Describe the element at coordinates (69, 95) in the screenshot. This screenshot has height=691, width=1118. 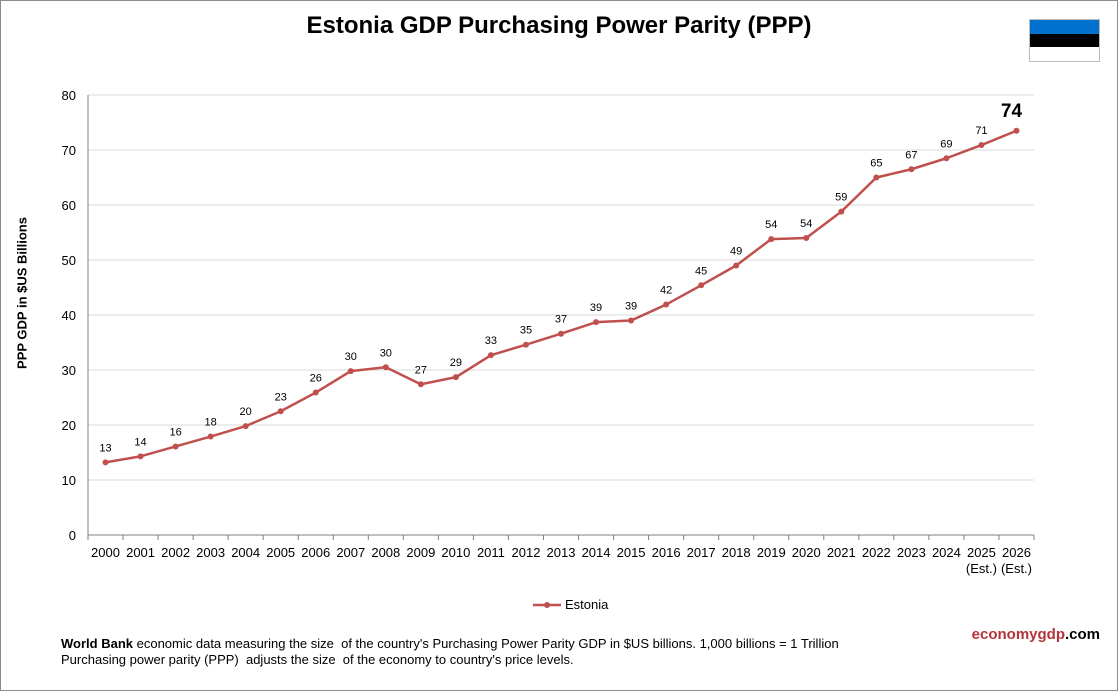
I see `y-tick-label: 80` at that location.